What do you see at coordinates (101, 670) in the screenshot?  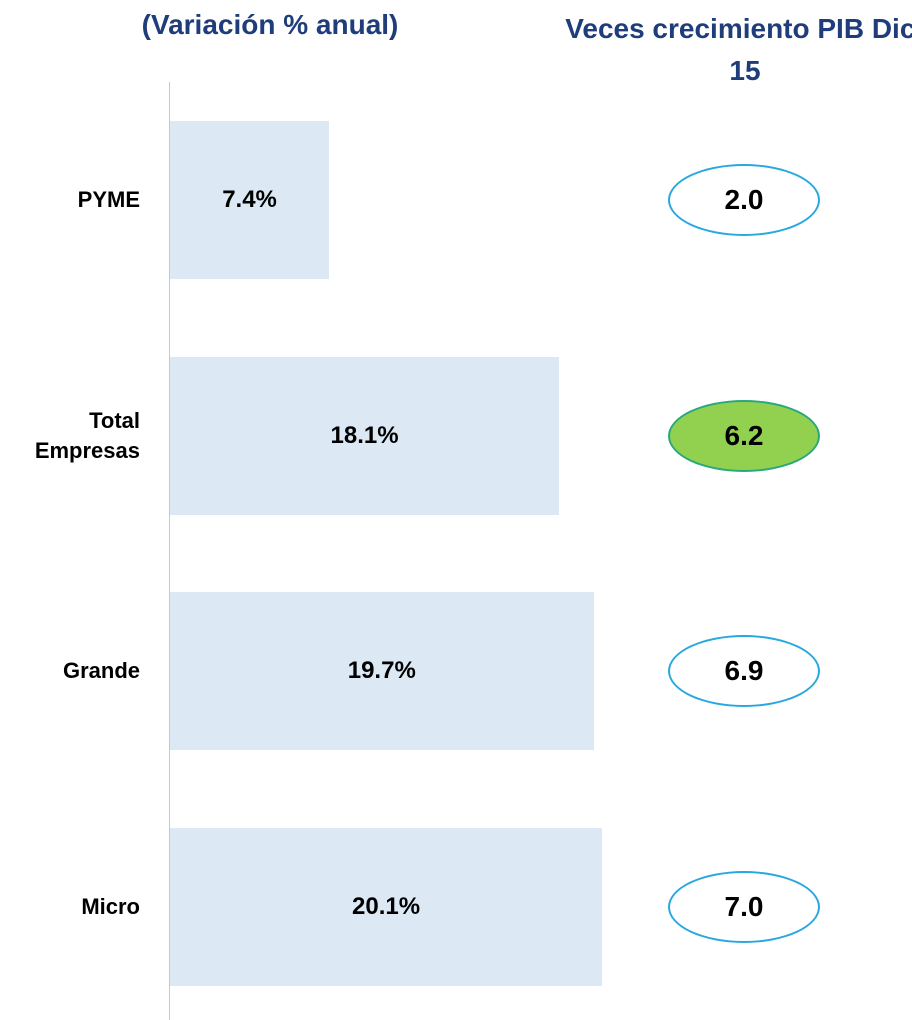 I see `category-label: Grande` at bounding box center [101, 670].